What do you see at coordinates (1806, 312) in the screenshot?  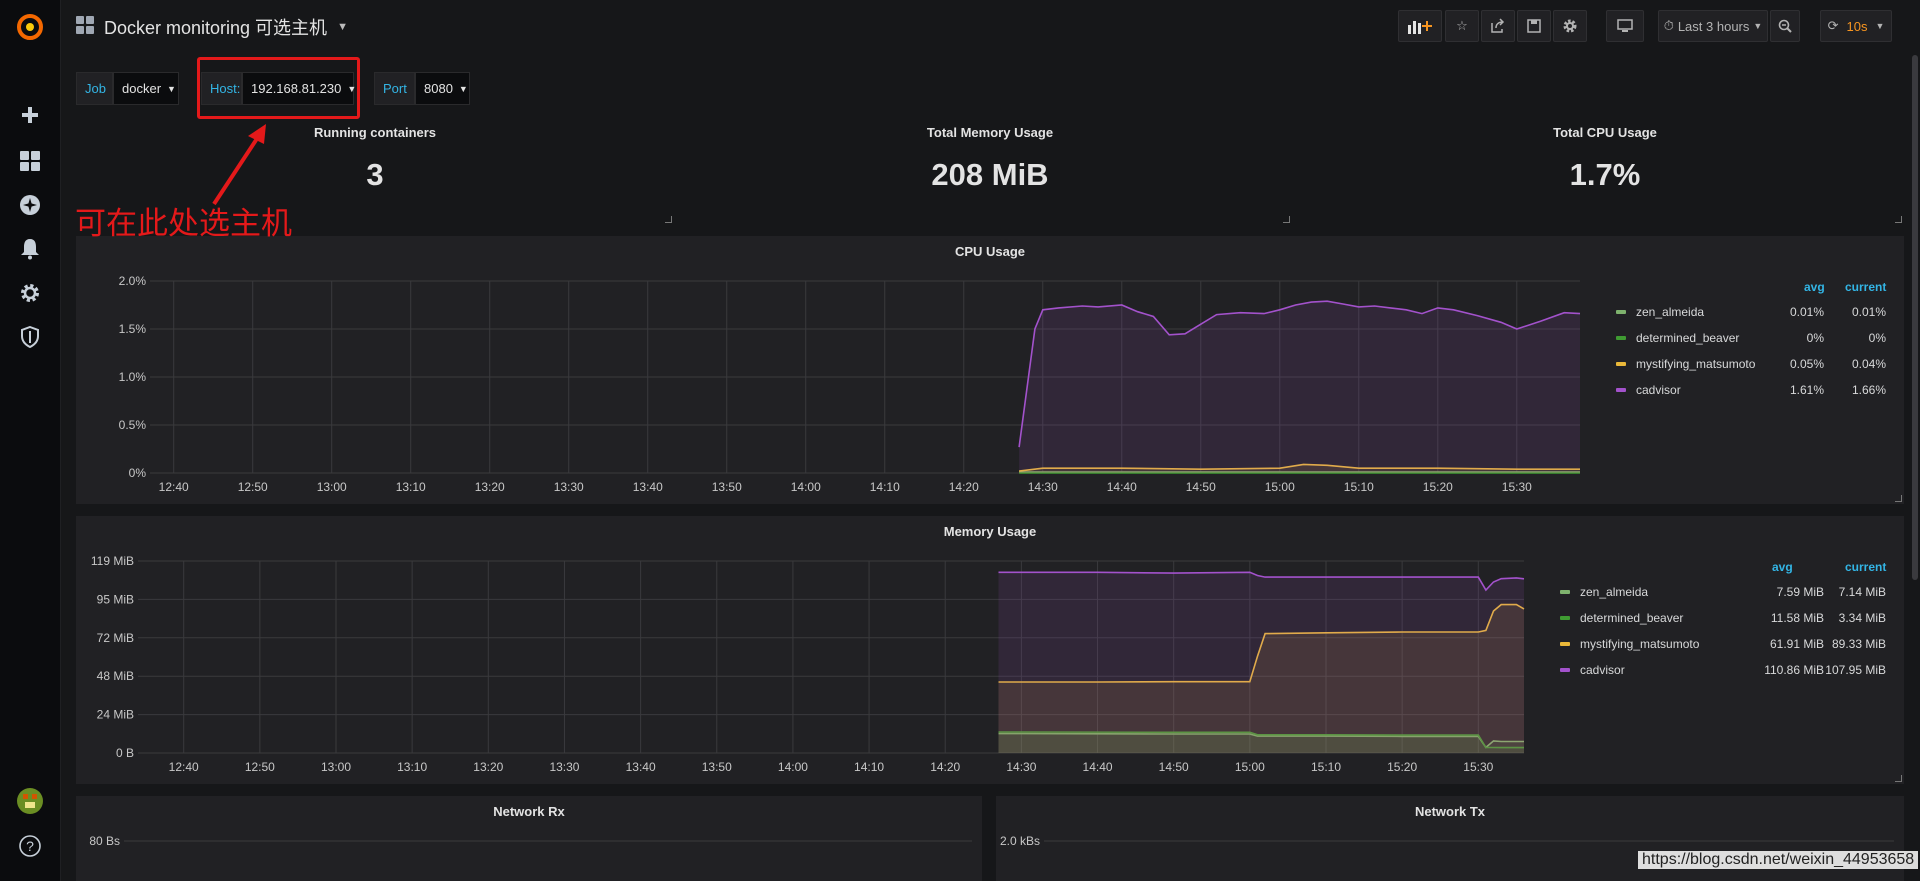 I see `legend-avg-value: 0.01%` at bounding box center [1806, 312].